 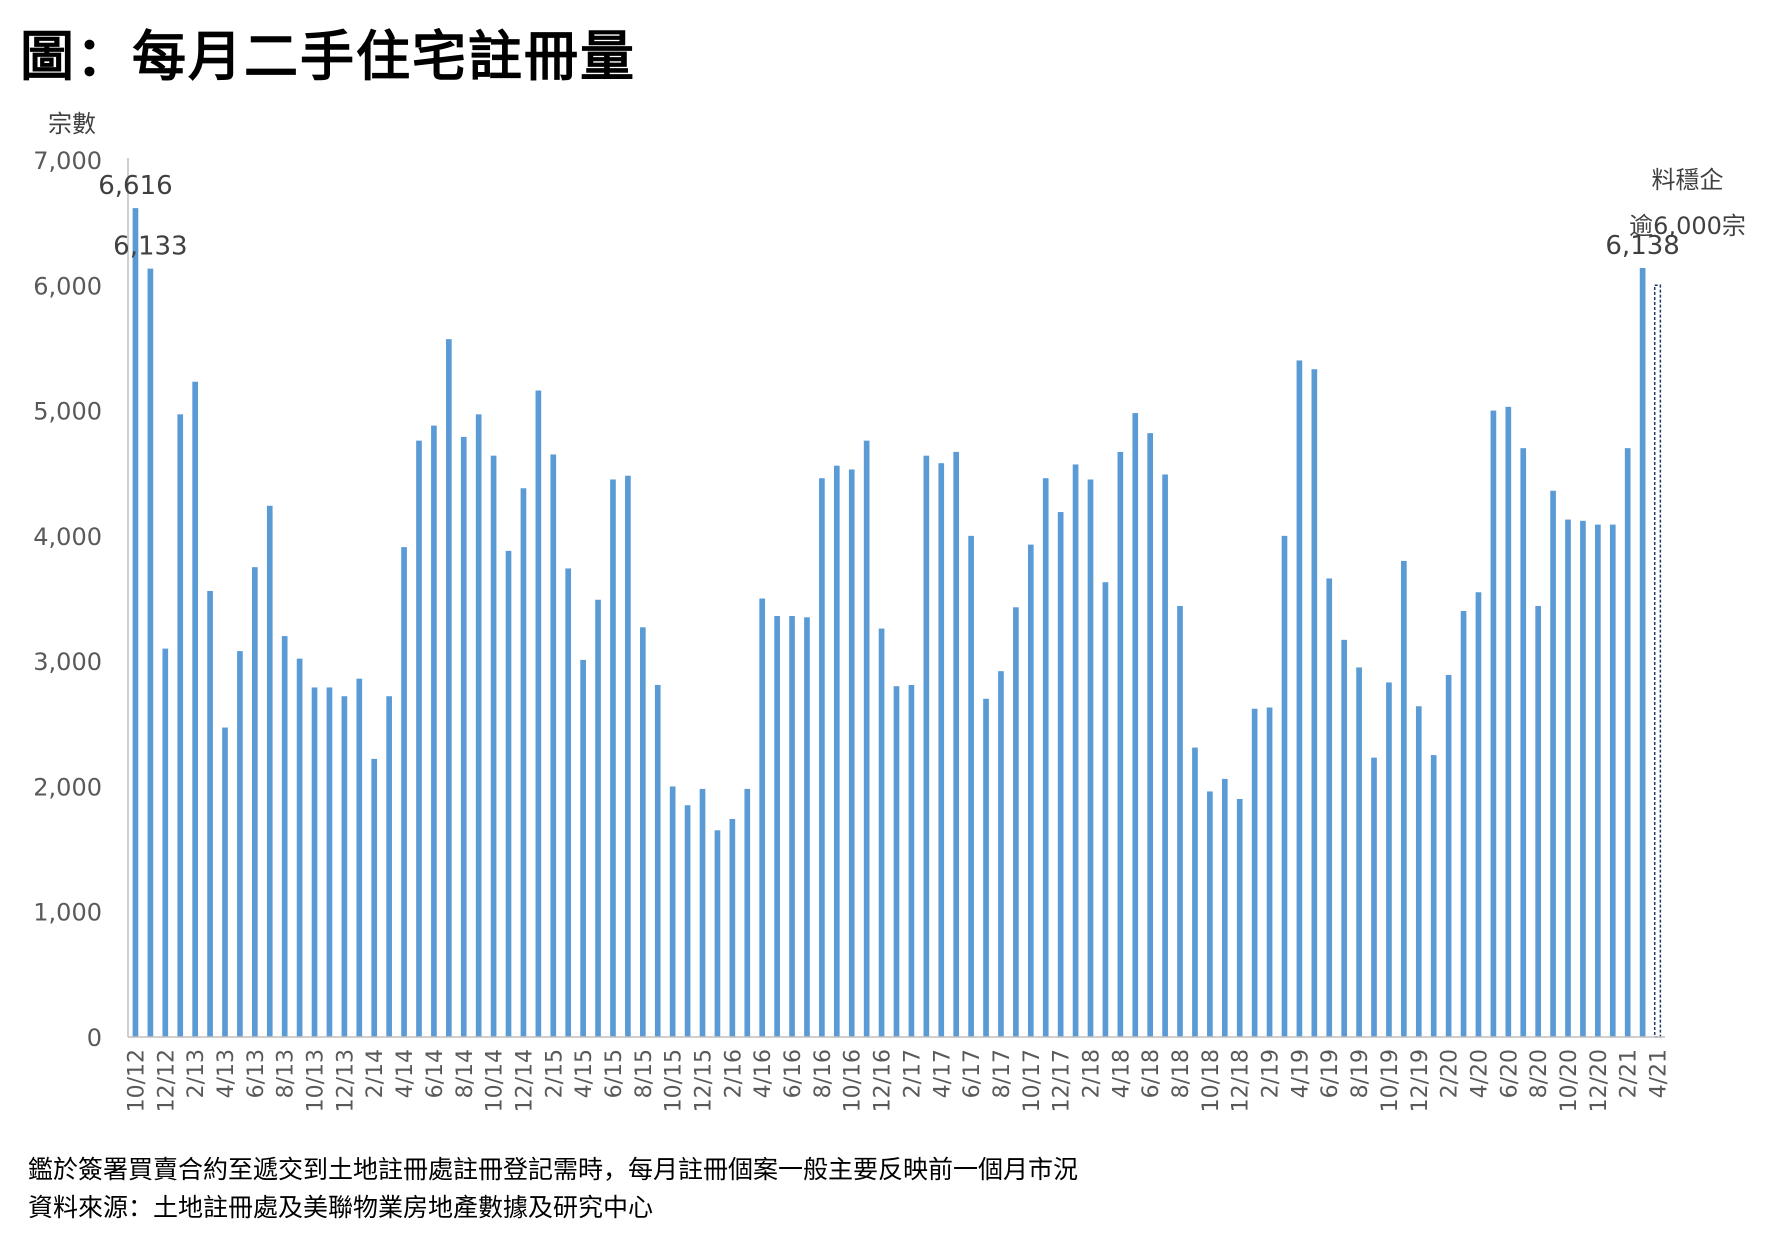 I want to click on x-tick-label: 8/13, so click(x=286, y=1073).